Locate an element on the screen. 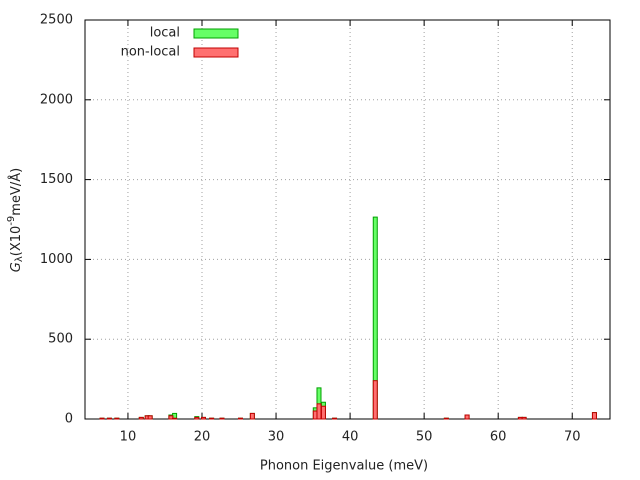  x-tick-label: 50 is located at coordinates (424, 437).